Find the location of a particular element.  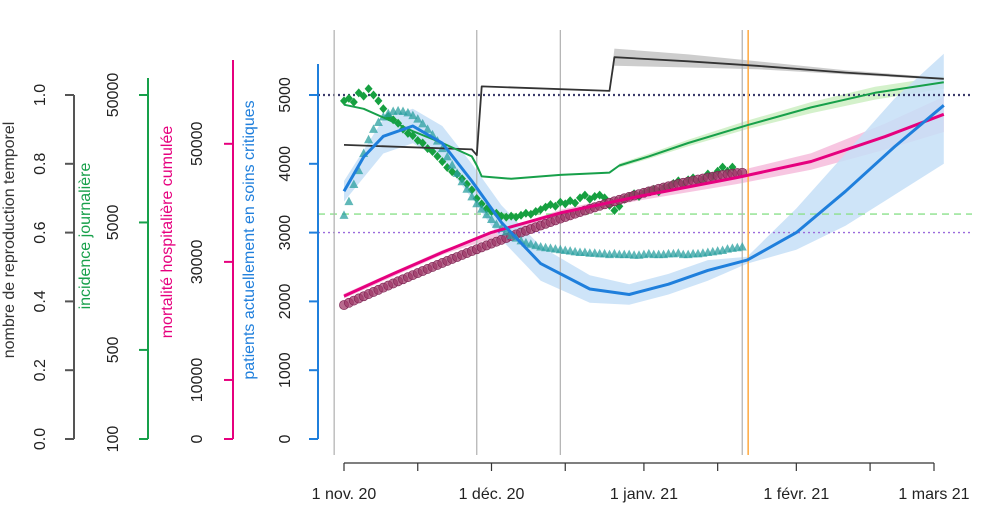

mort-tick-label: 50000 is located at coordinates (197, 143).